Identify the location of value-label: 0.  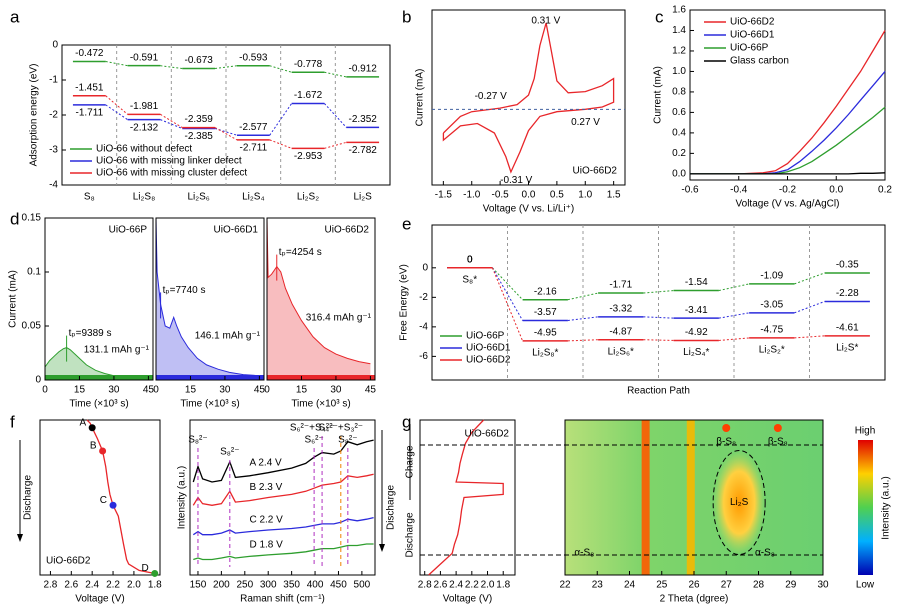
(470, 259).